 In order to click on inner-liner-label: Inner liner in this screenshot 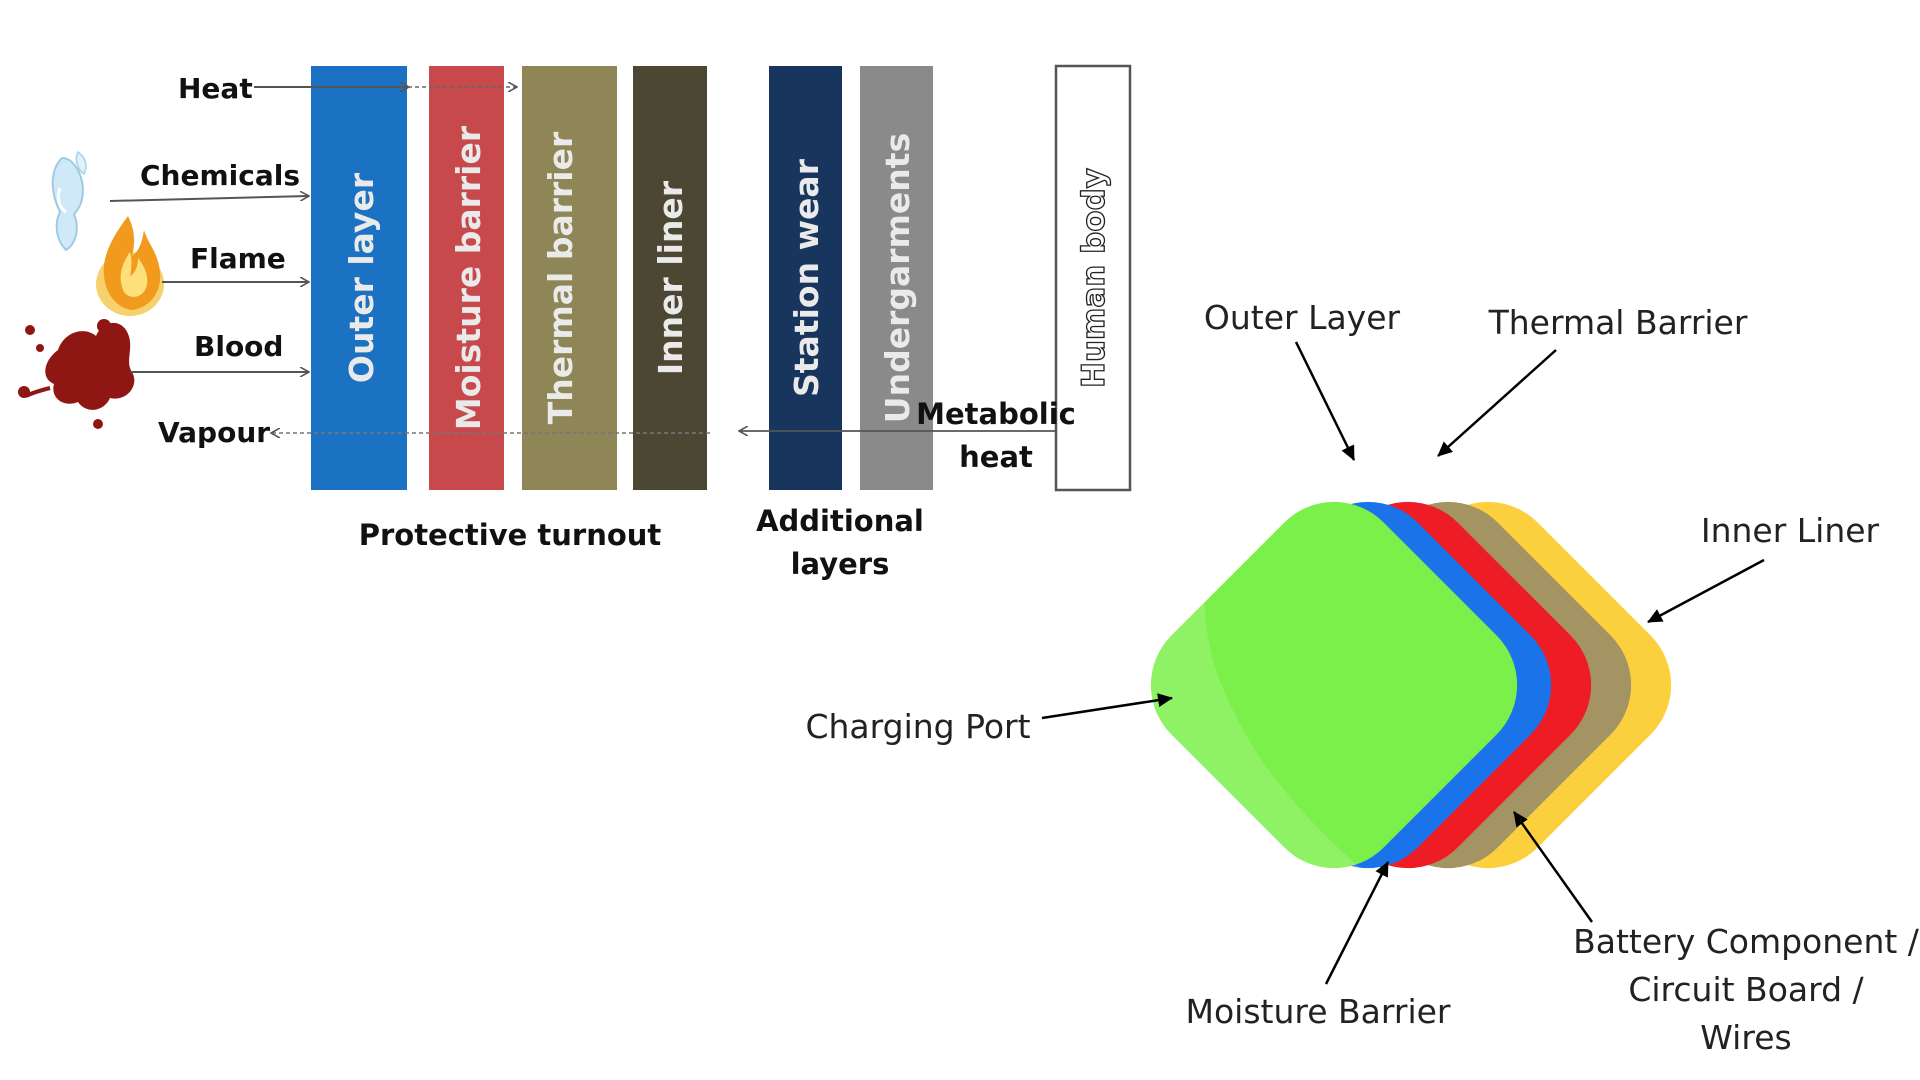, I will do `click(670, 277)`.